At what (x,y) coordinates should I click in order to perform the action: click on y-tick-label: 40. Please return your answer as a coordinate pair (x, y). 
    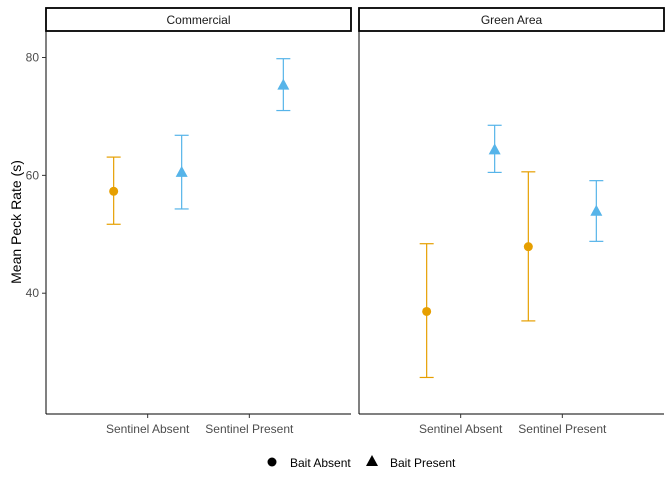
    Looking at the image, I should click on (33, 293).